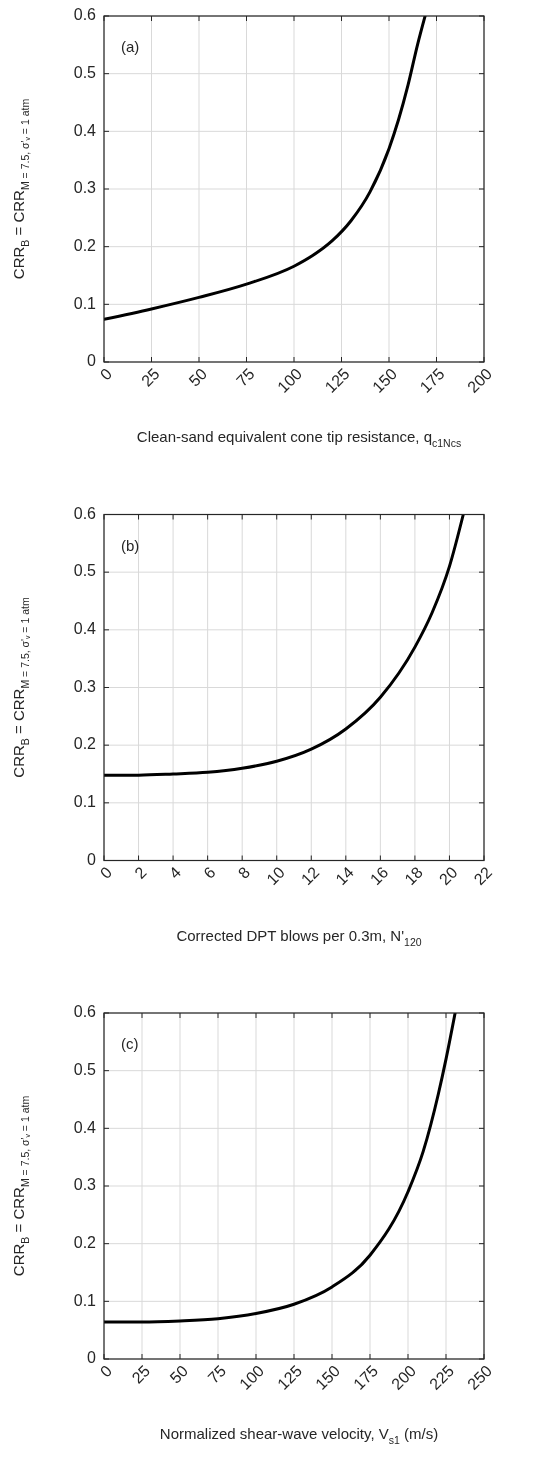 This screenshot has height=1458, width=549. Describe the element at coordinates (379, 876) in the screenshot. I see `x-tick-label: 16` at that location.